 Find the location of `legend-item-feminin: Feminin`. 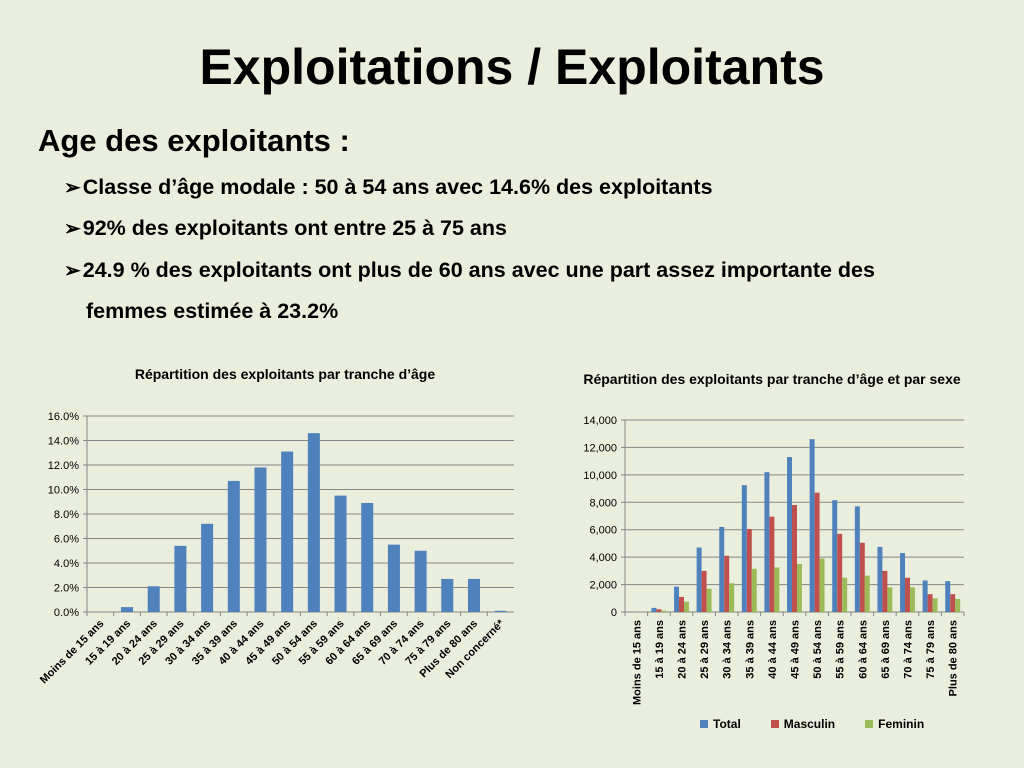

legend-item-feminin: Feminin is located at coordinates (894, 724).